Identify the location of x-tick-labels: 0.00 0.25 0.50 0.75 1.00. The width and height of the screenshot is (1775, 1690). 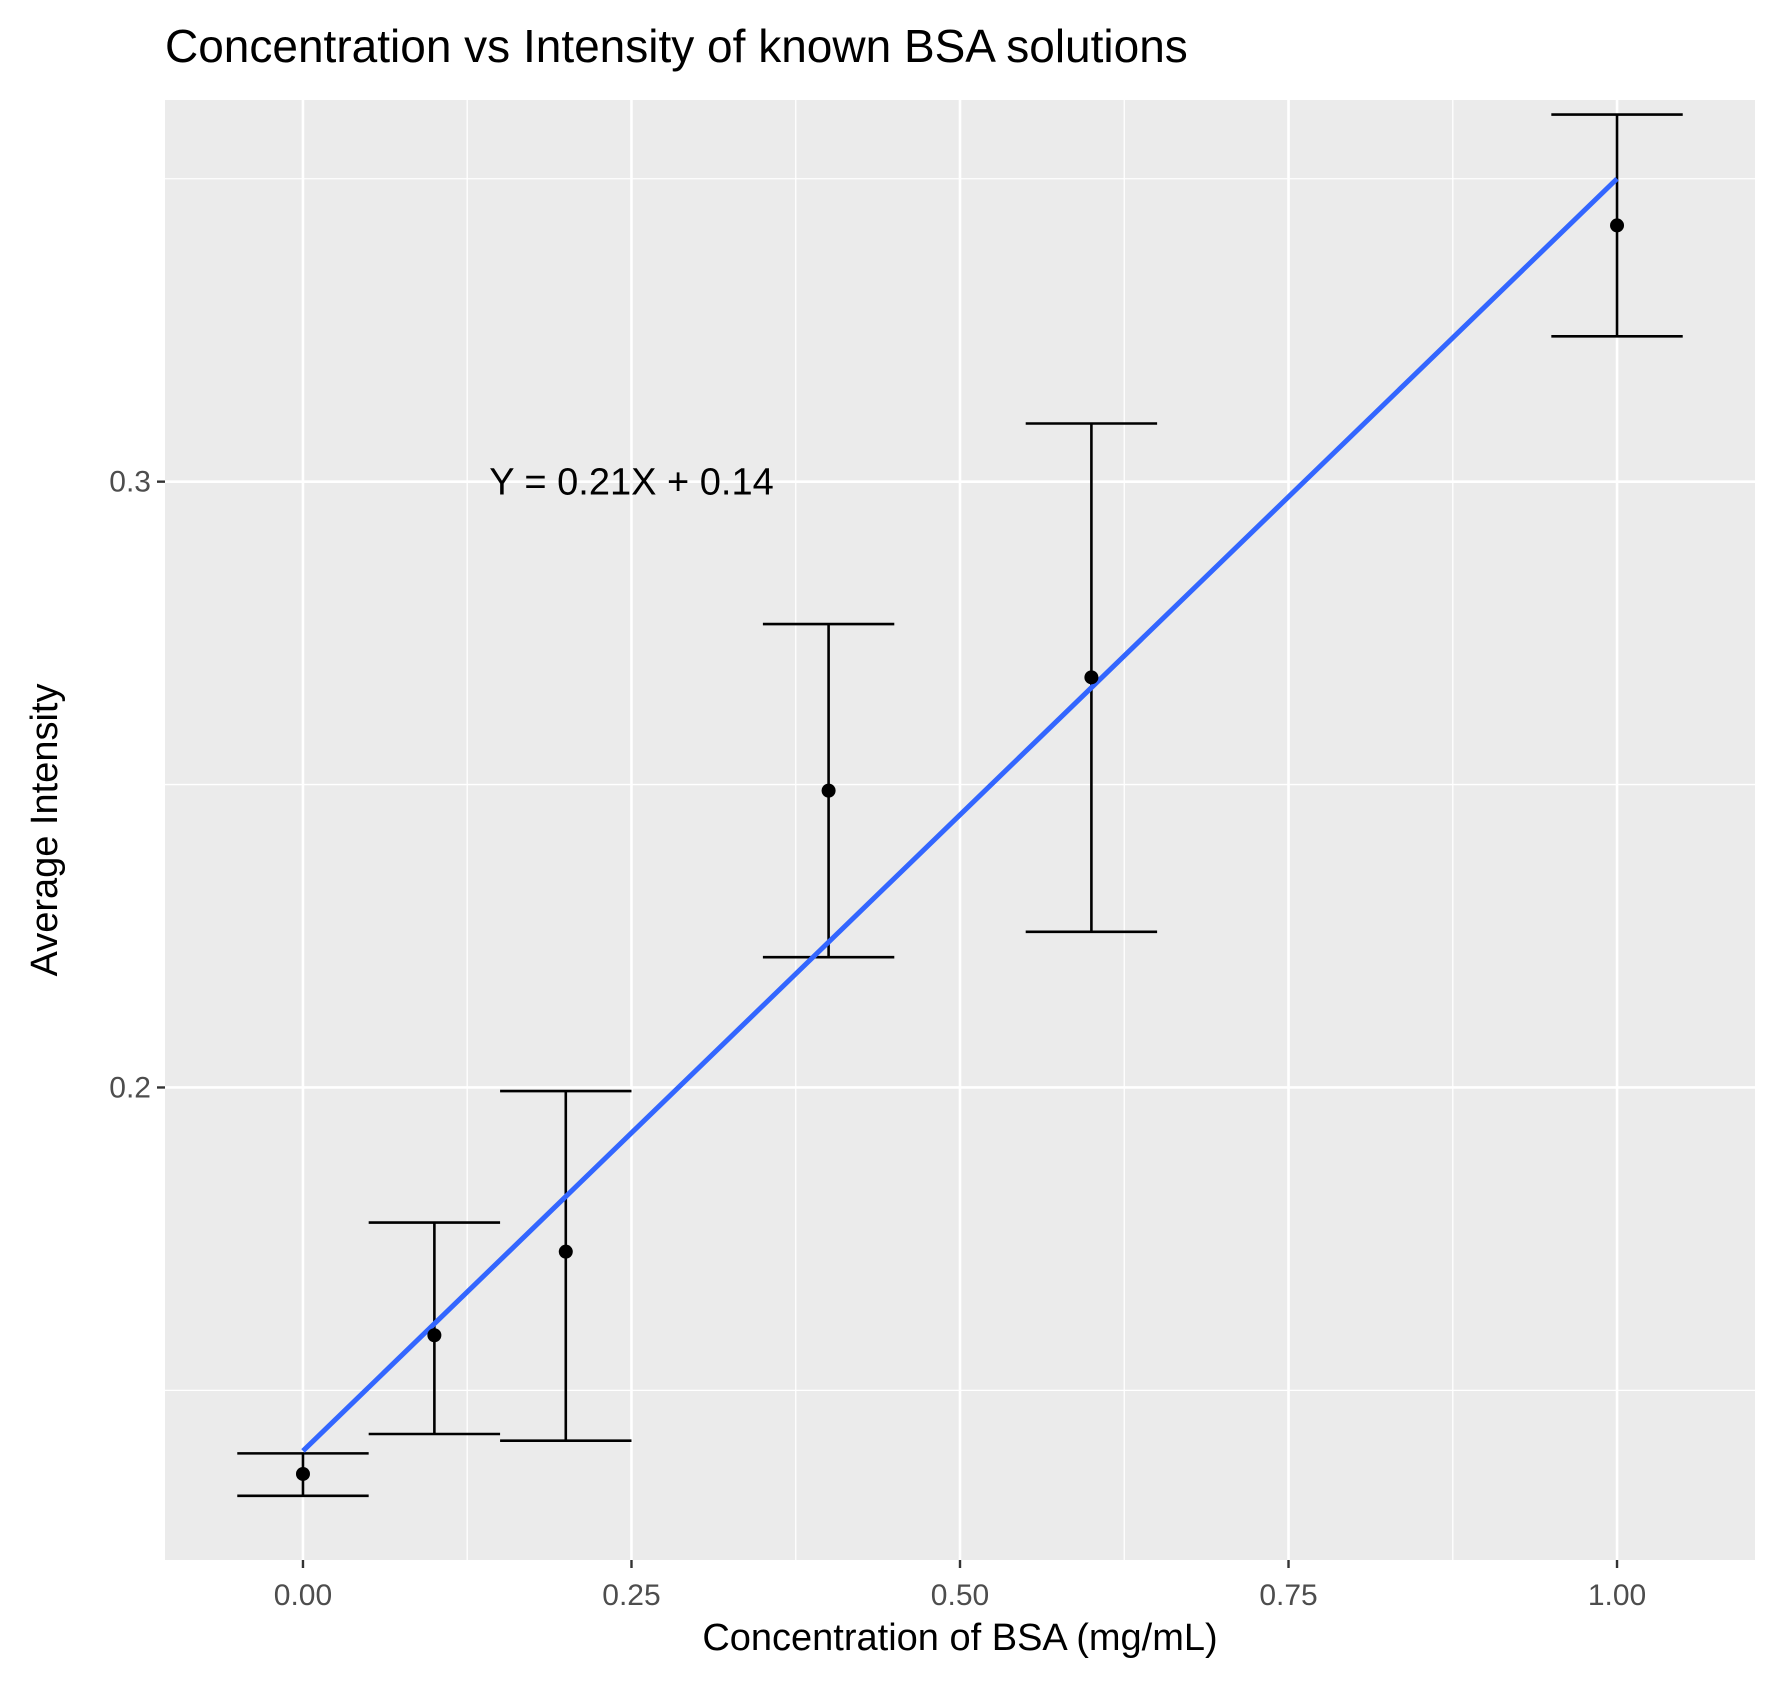
(960, 1595).